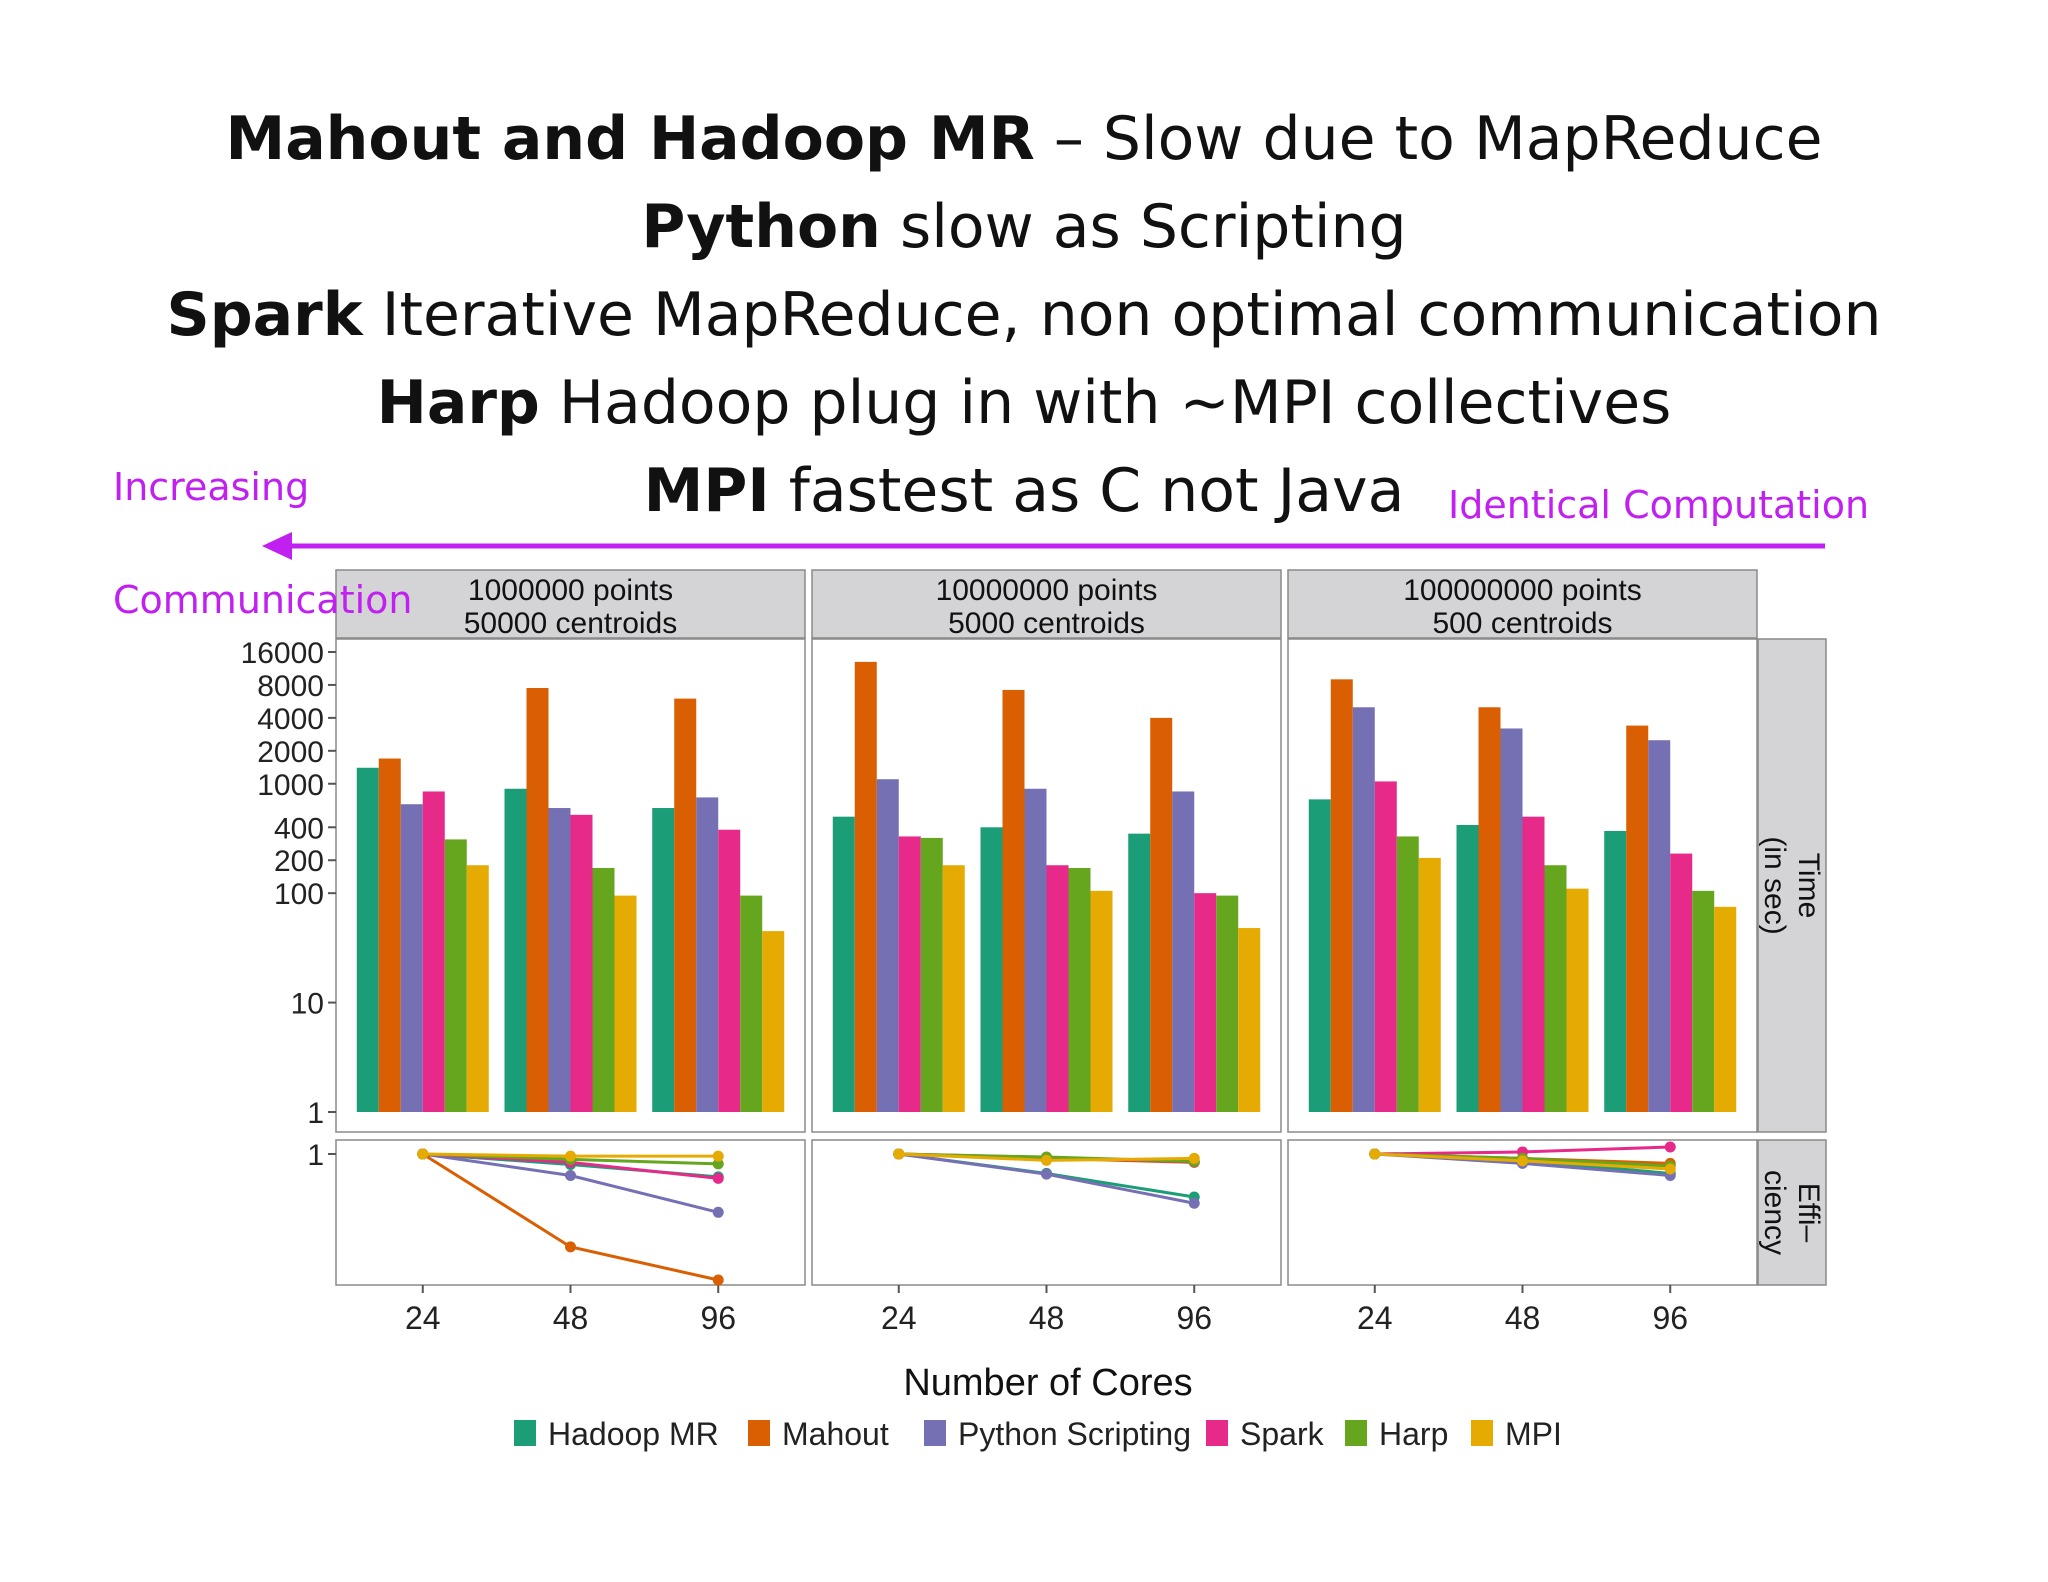 Image resolution: width=2048 pixels, height=1582 pixels. What do you see at coordinates (1046, 1212) in the screenshot?
I see `efficiency-panel` at bounding box center [1046, 1212].